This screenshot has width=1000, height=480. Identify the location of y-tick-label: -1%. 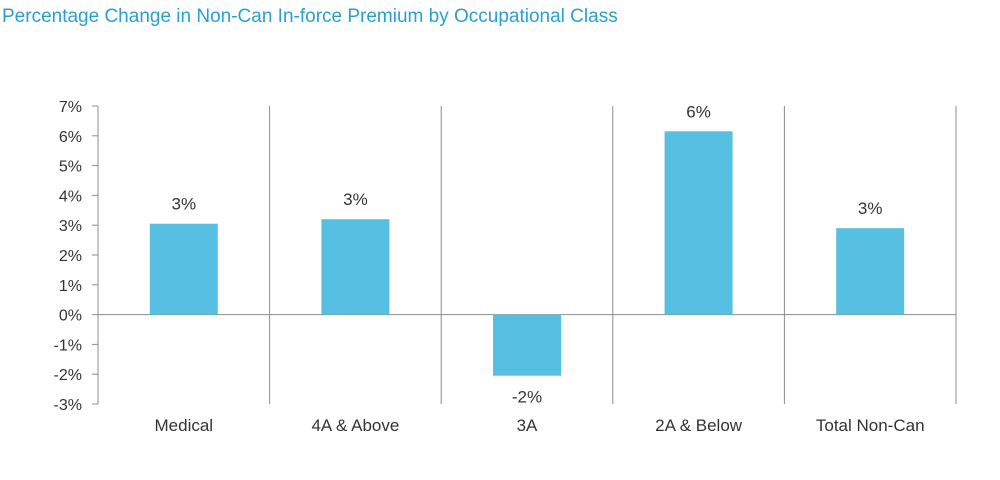
(68, 345).